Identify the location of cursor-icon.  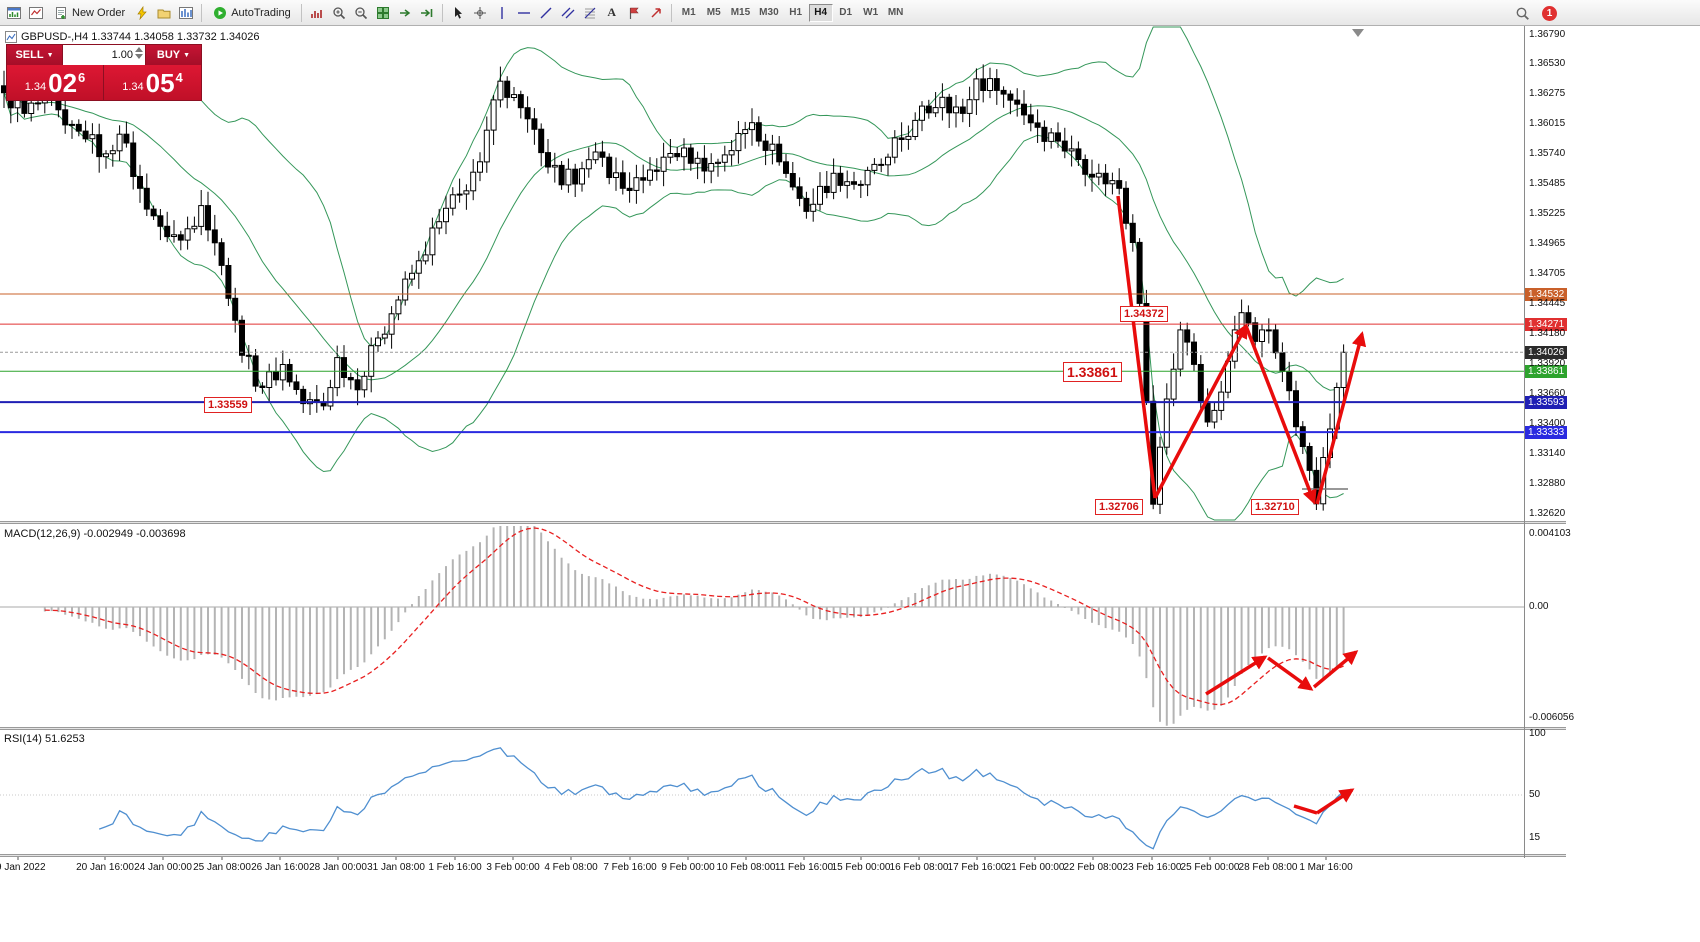
(458, 13).